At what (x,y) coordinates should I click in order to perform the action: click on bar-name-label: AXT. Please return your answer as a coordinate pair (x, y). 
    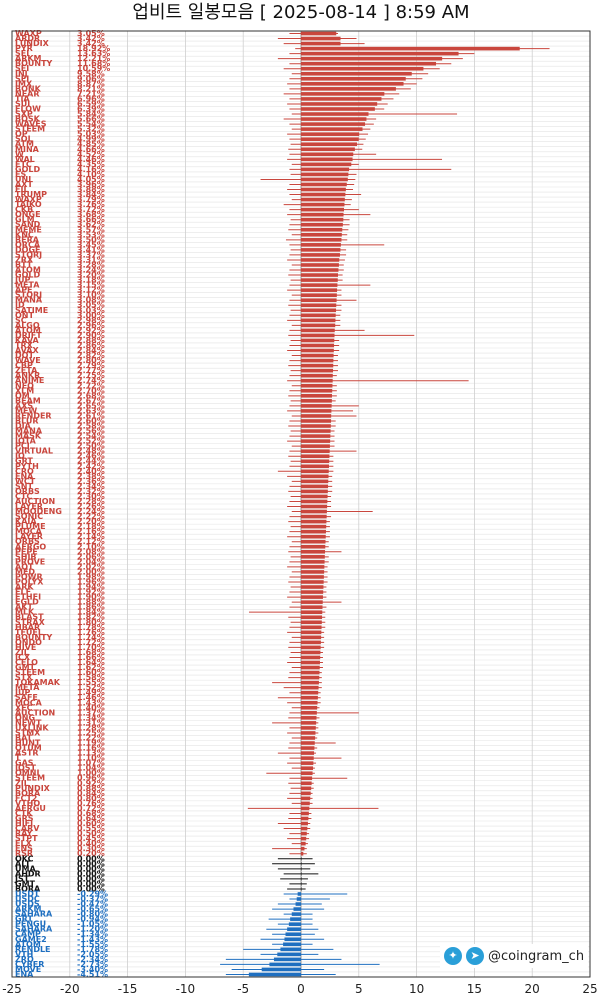
    Looking at the image, I should click on (24, 184).